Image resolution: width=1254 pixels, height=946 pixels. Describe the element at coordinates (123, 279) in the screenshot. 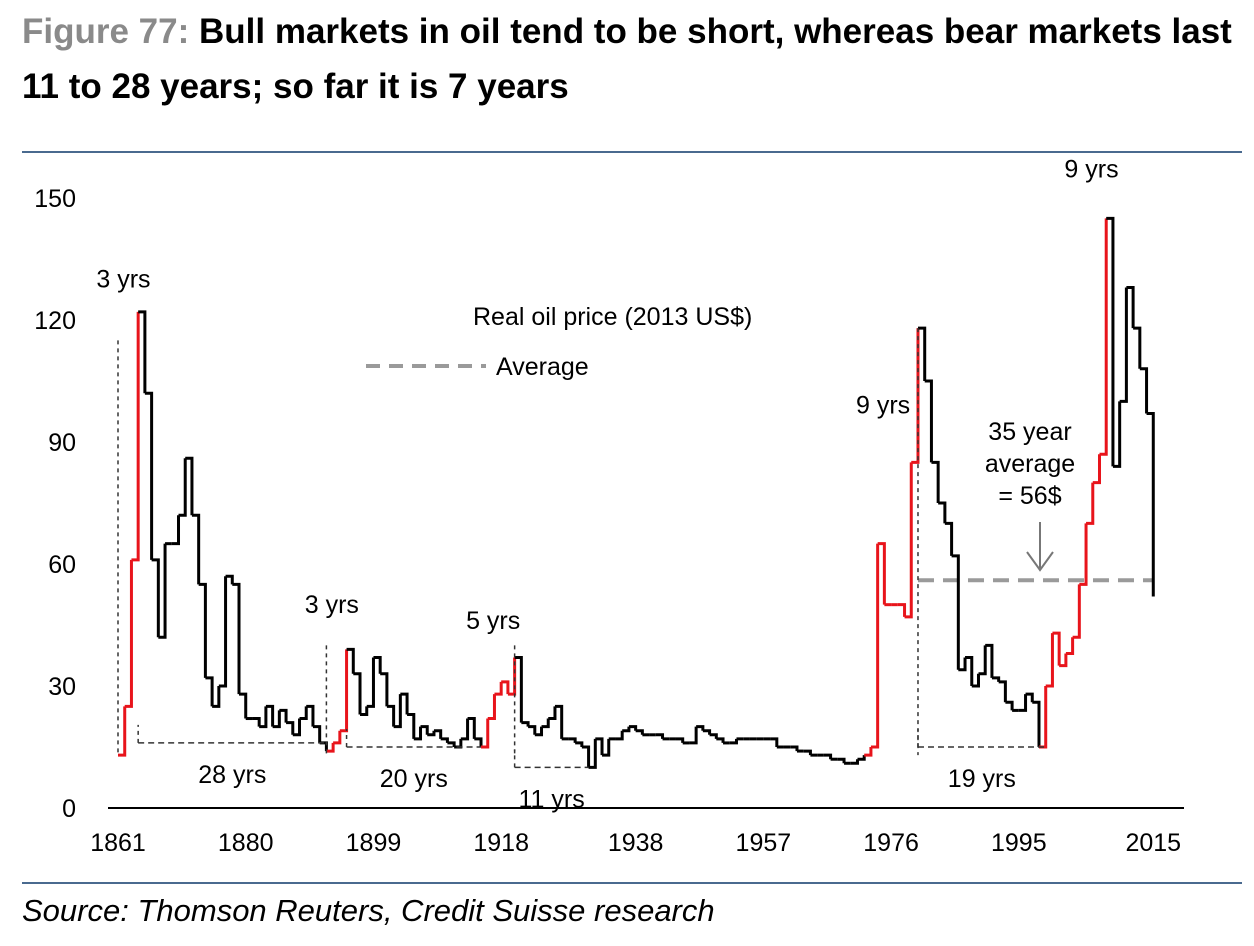

I see `bull-duration-label: 3 yrs` at that location.